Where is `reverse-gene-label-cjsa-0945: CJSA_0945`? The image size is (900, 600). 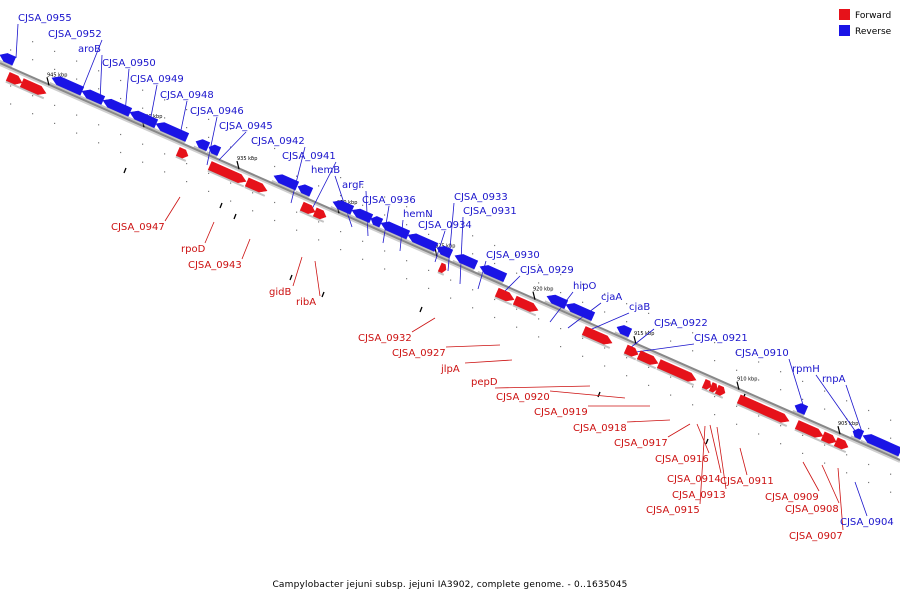
reverse-gene-label-cjsa-0945: CJSA_0945 is located at coordinates (246, 126).